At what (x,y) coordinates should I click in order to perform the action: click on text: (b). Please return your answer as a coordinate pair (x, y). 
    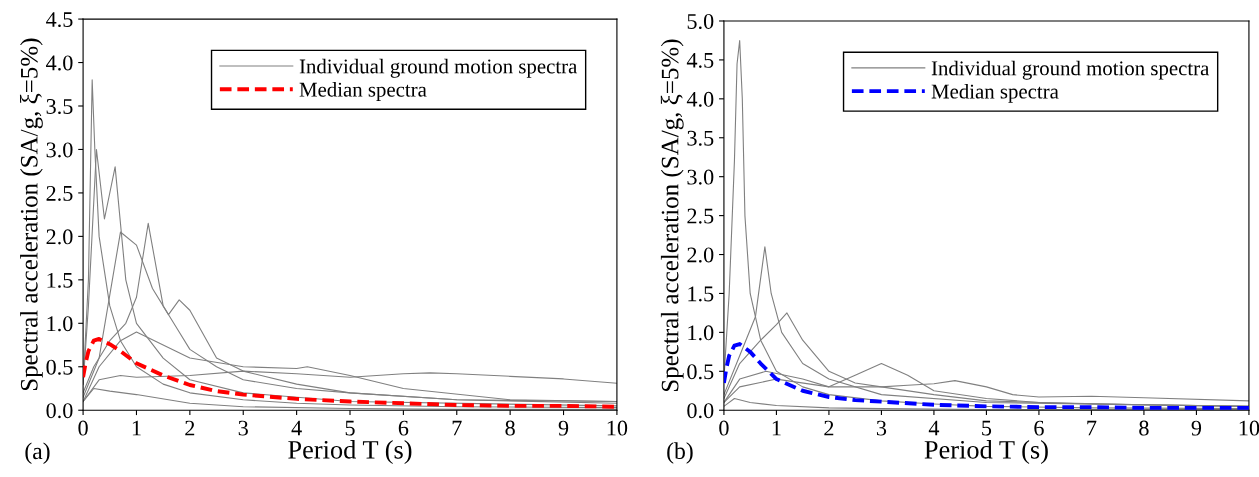
    Looking at the image, I should click on (680, 453).